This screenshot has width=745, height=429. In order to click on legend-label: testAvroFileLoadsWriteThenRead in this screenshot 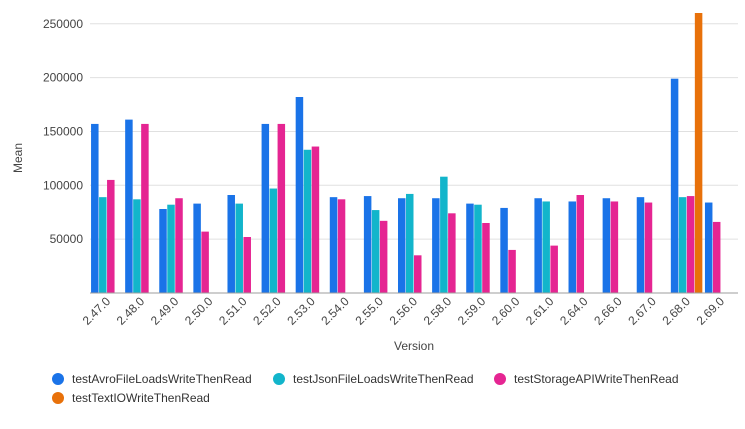, I will do `click(162, 379)`.